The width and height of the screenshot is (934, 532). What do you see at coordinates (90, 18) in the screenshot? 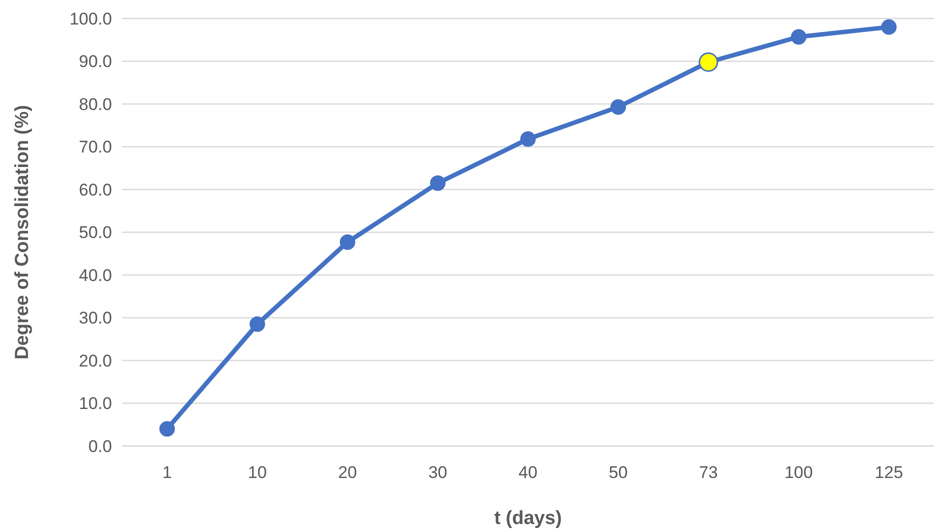
I see `y-tick-label: 100.0` at bounding box center [90, 18].